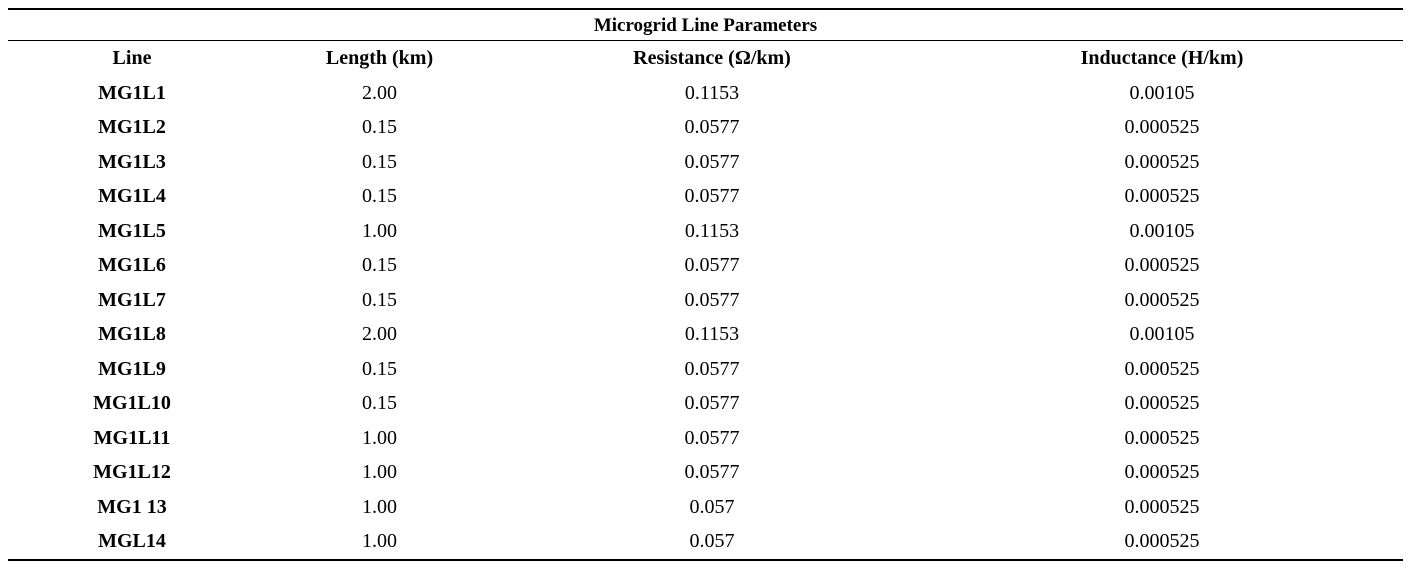 The image size is (1411, 583). I want to click on table-row: MGL14 1.00 0.057 0.000525, so click(705, 541).